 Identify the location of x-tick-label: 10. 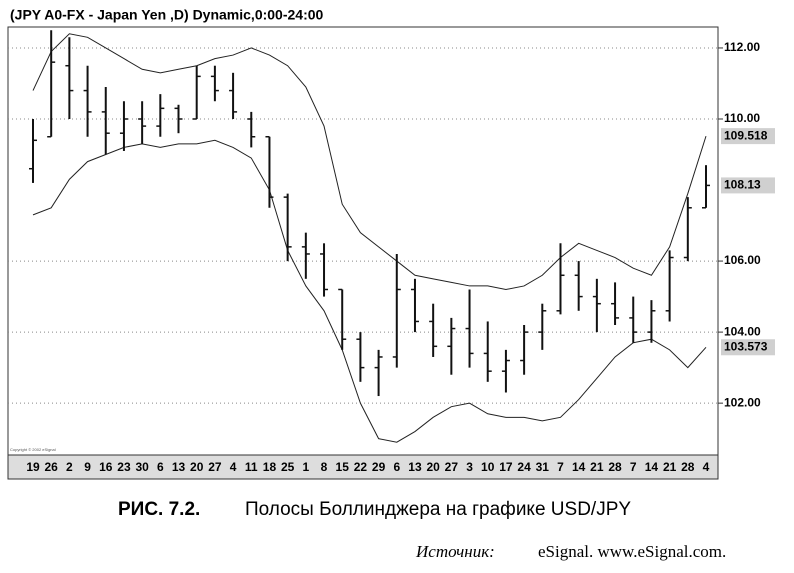
(488, 467).